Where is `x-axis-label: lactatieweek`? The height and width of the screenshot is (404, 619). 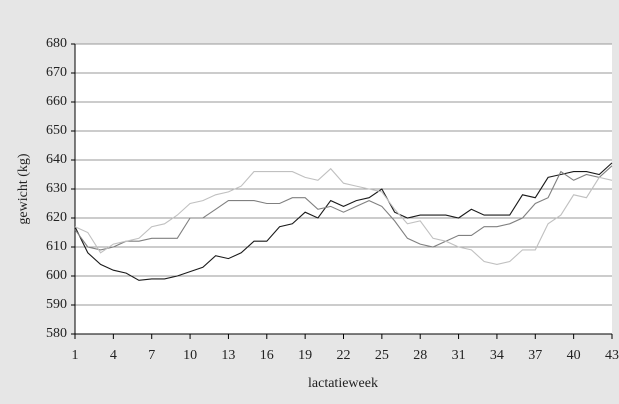 x-axis-label: lactatieweek is located at coordinates (343, 383).